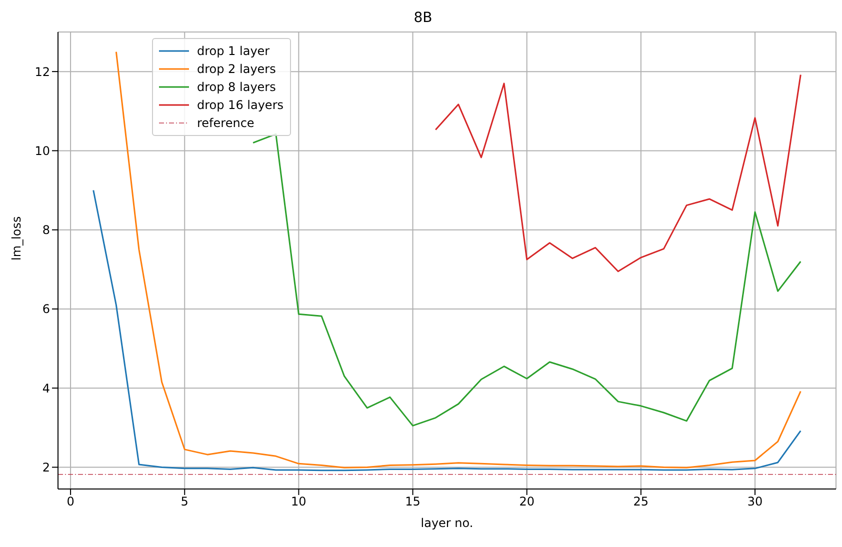 This screenshot has width=842, height=547. Describe the element at coordinates (225, 123) in the screenshot. I see `legend-label: reference` at that location.